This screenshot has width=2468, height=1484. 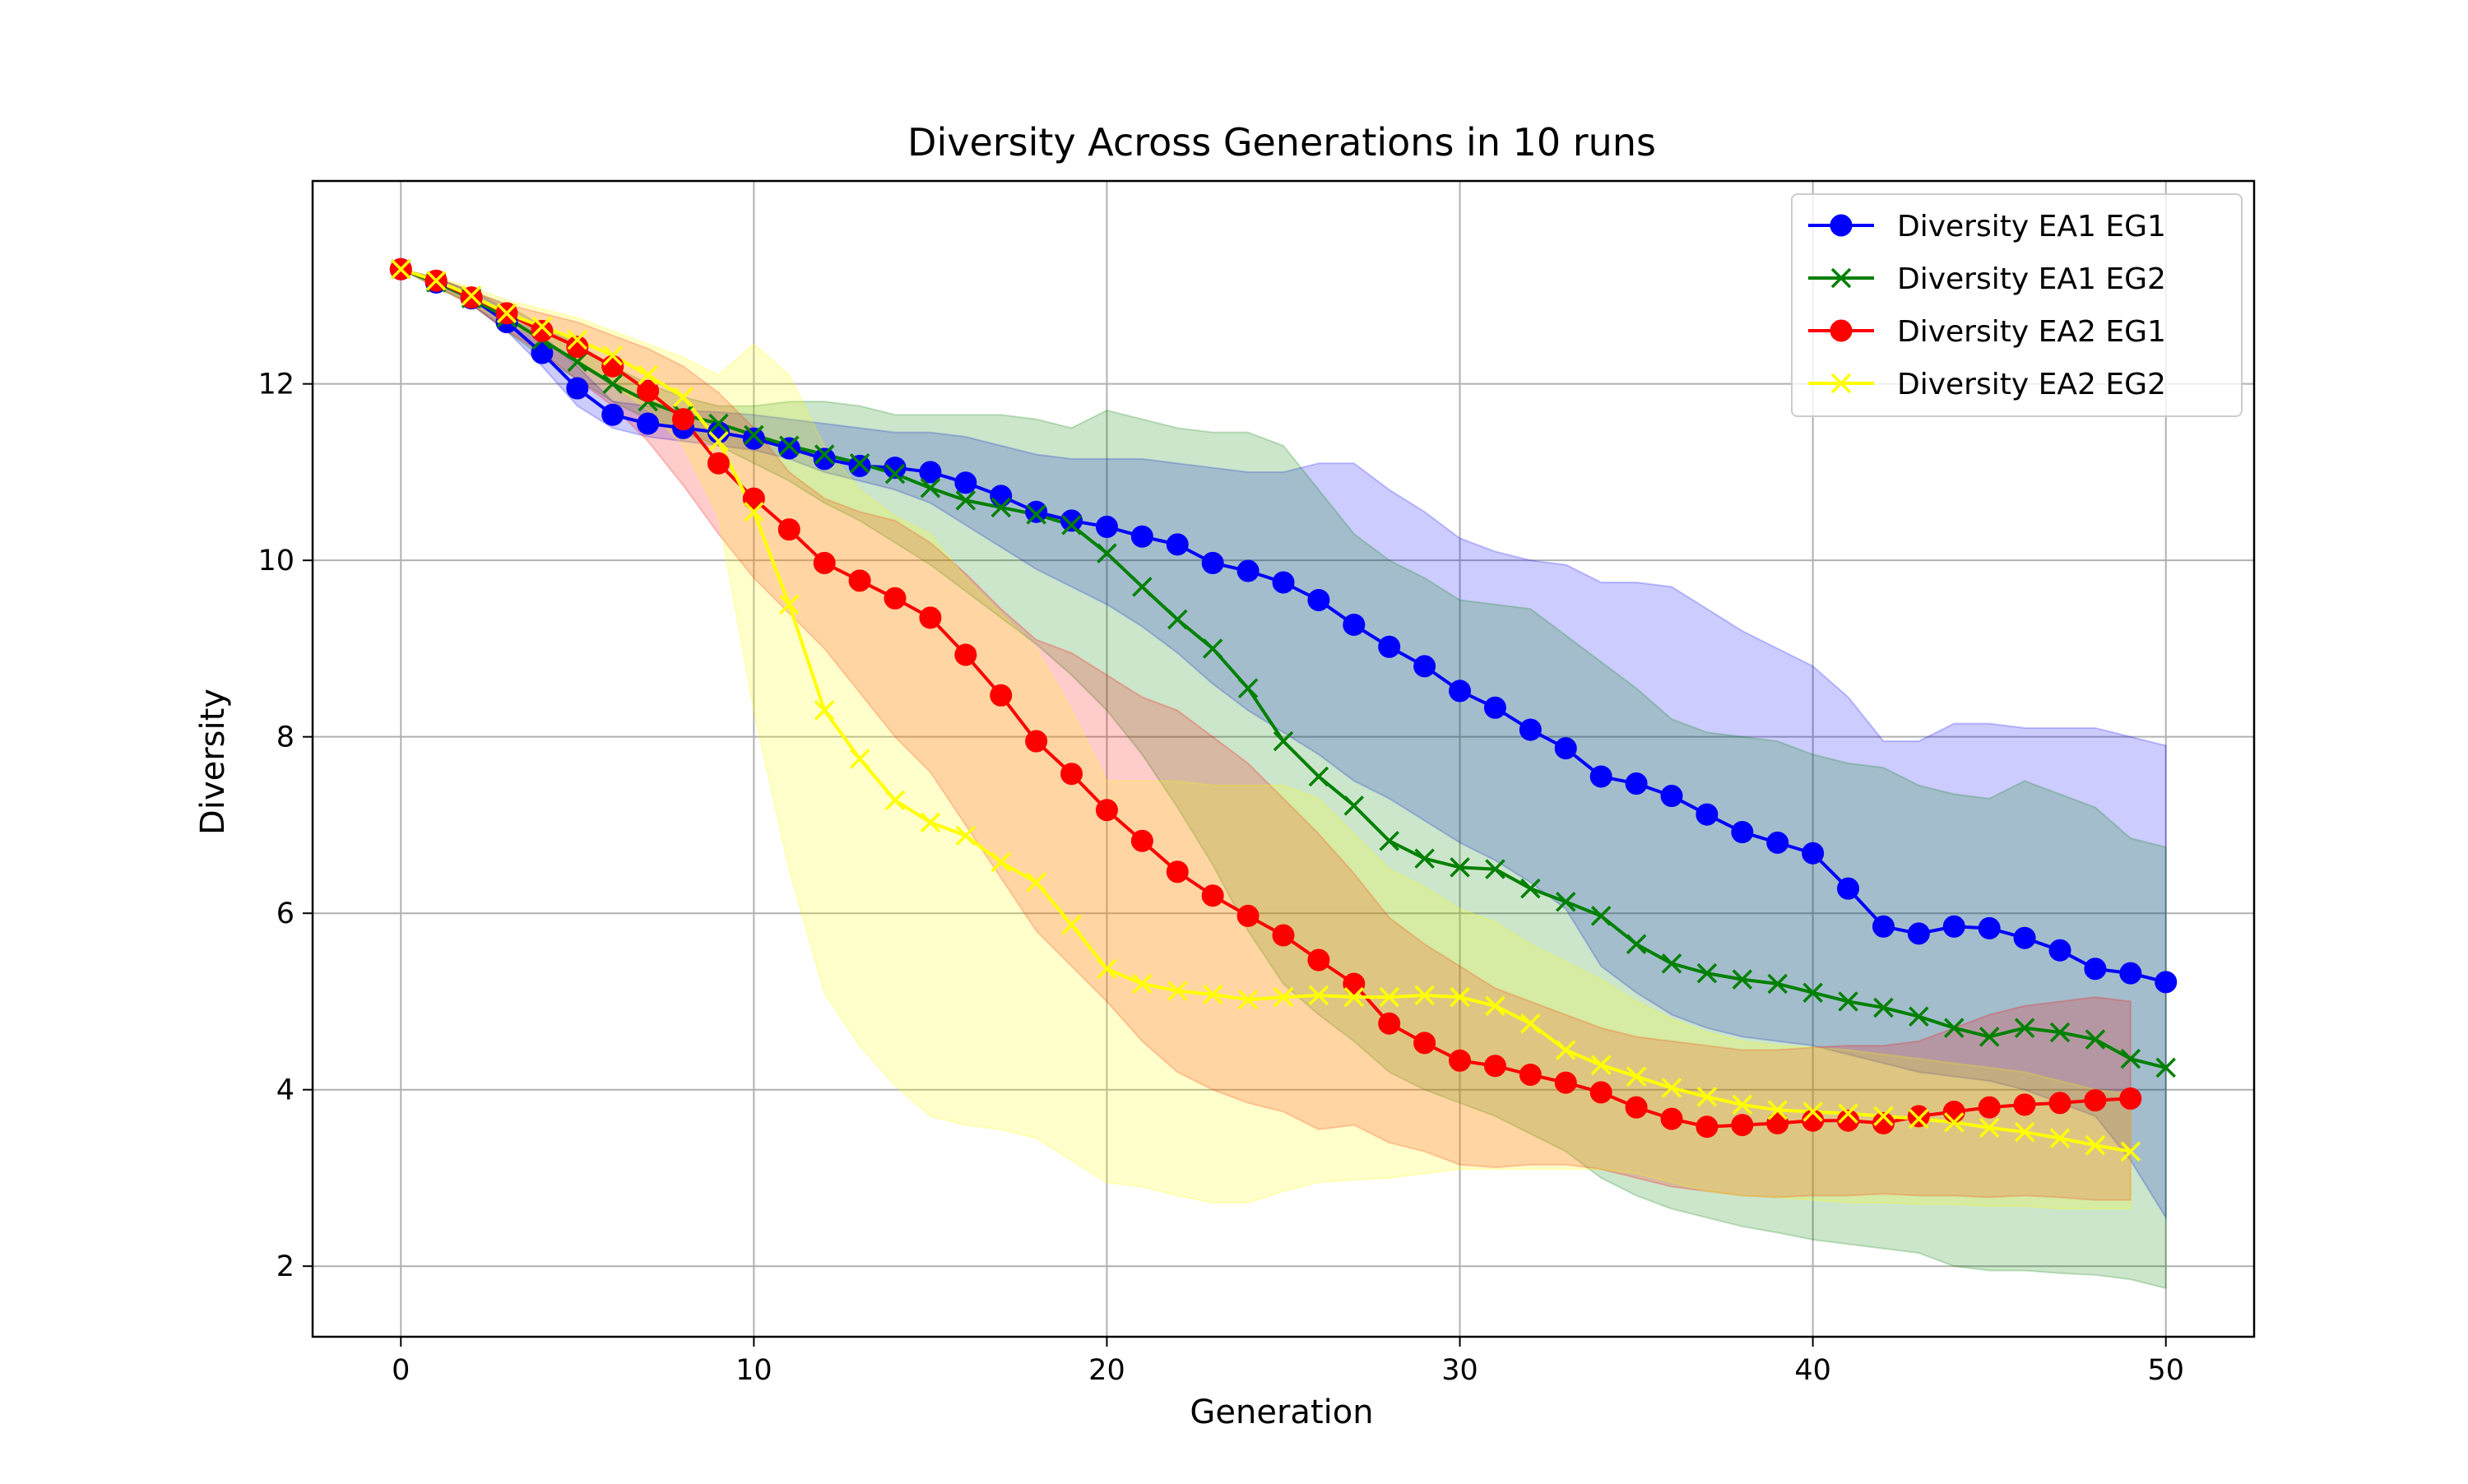 What do you see at coordinates (1106, 1370) in the screenshot?
I see `x-tick-label: 20` at bounding box center [1106, 1370].